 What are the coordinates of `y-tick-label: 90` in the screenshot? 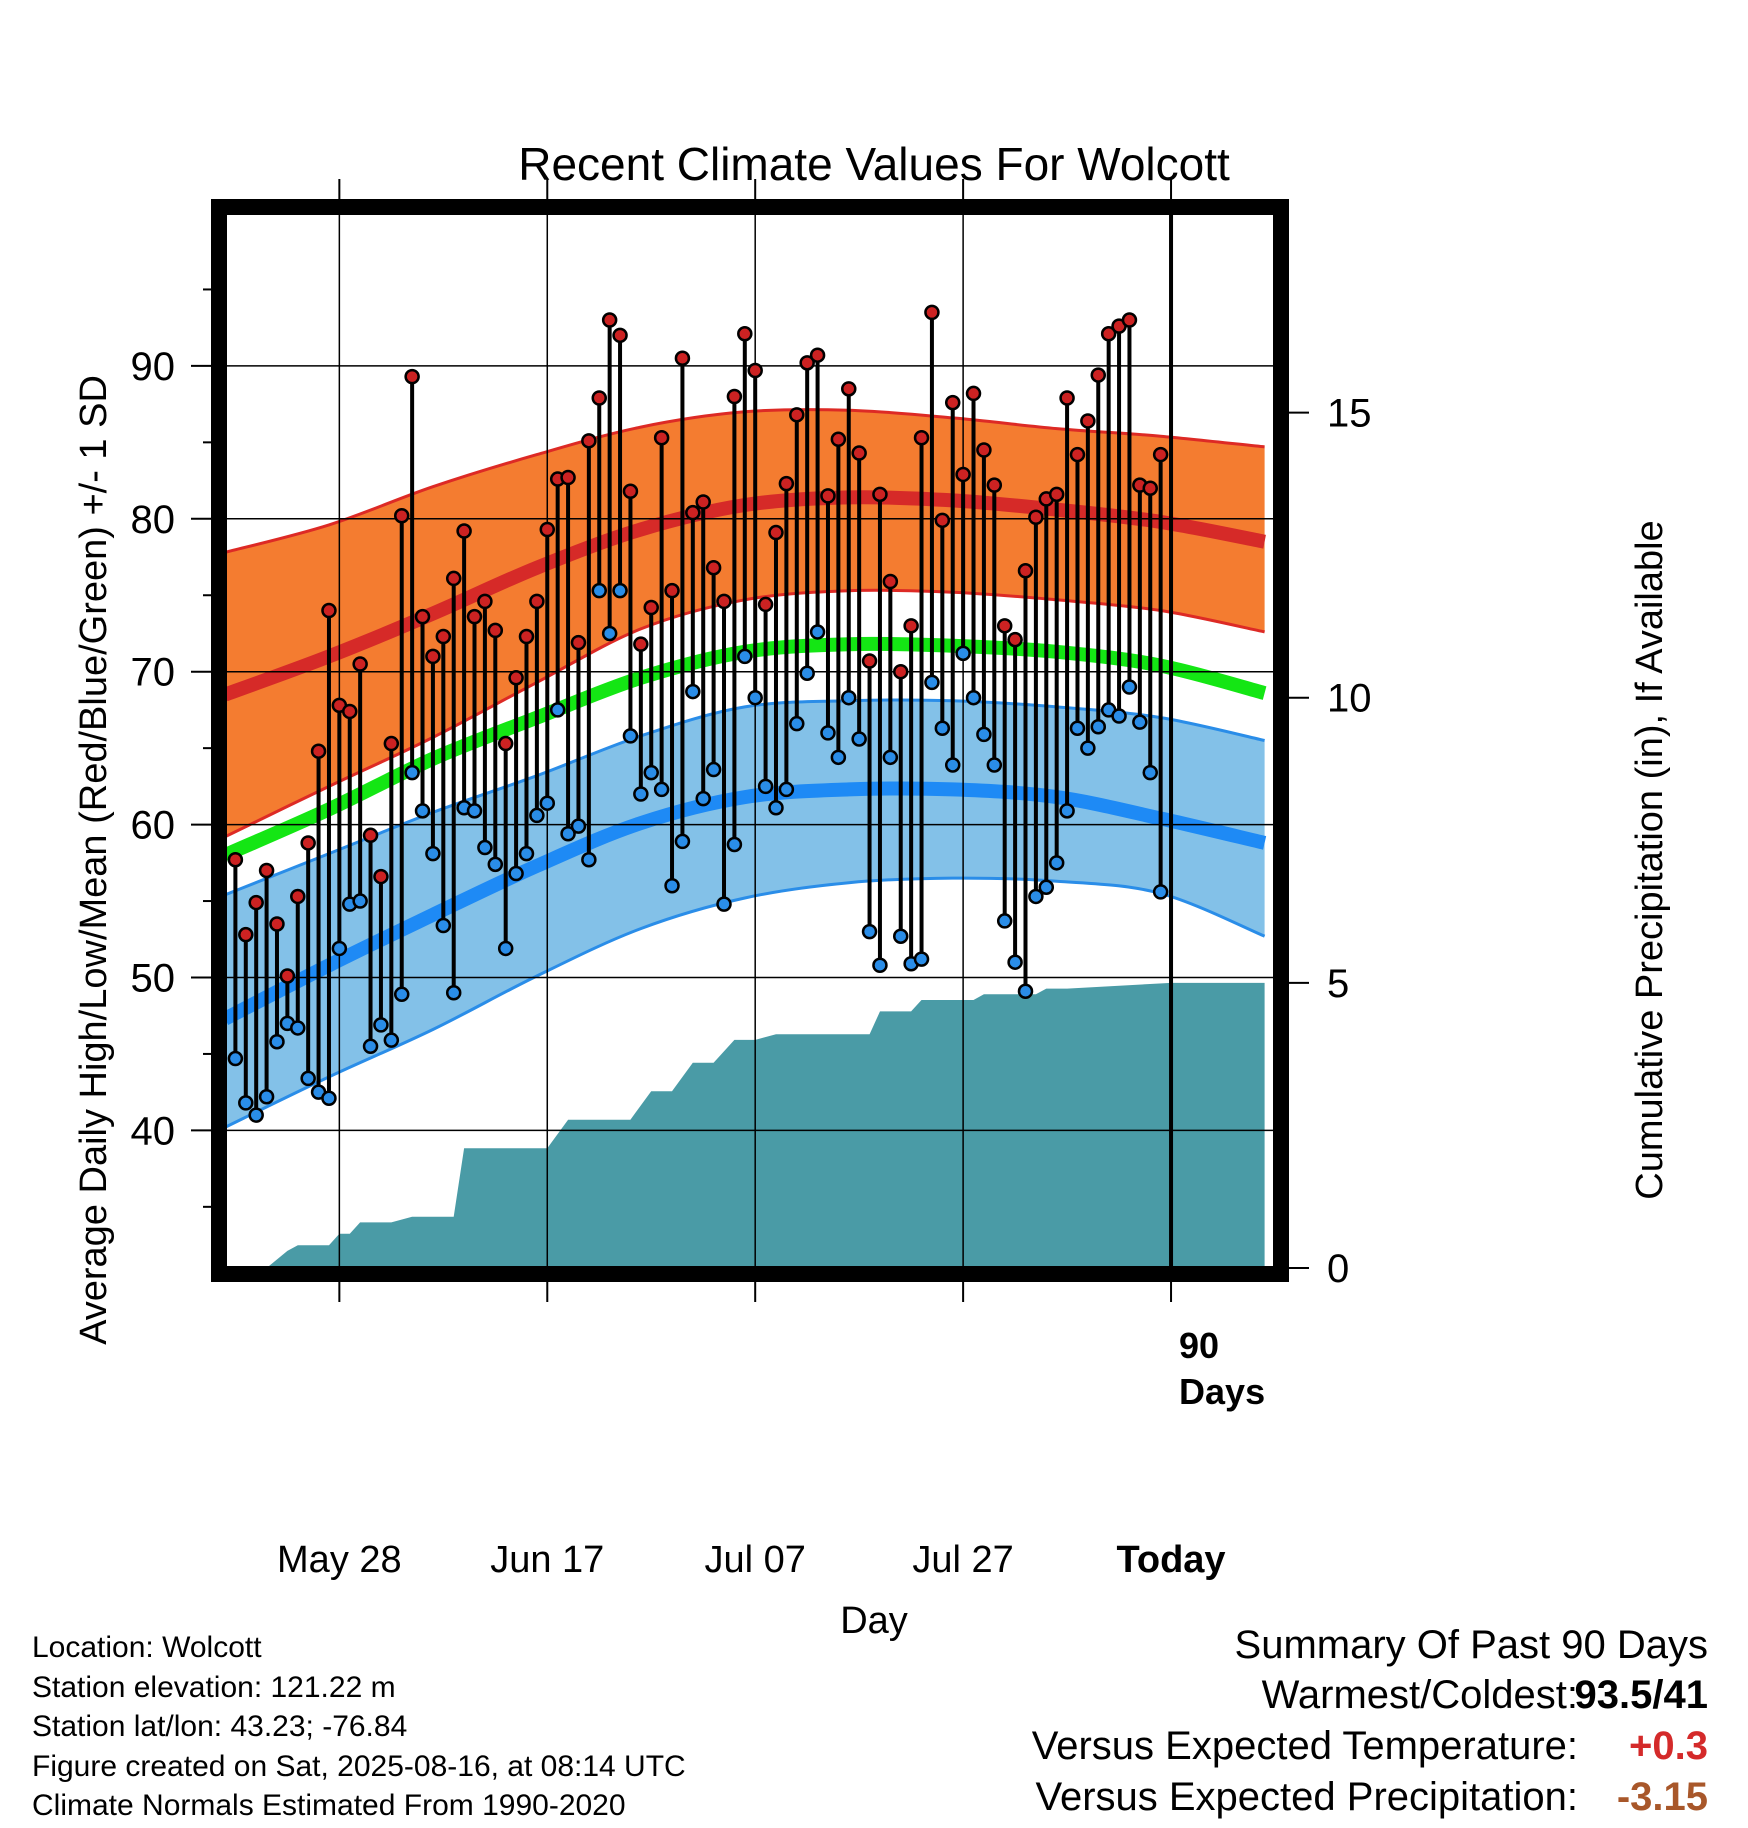 It's located at (153, 367).